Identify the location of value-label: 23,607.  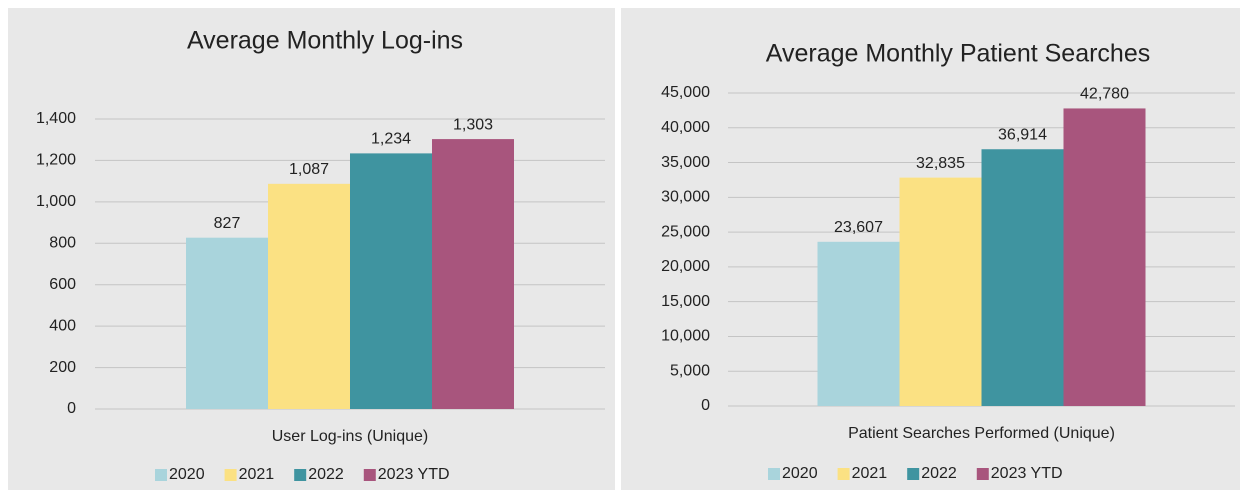
(858, 227).